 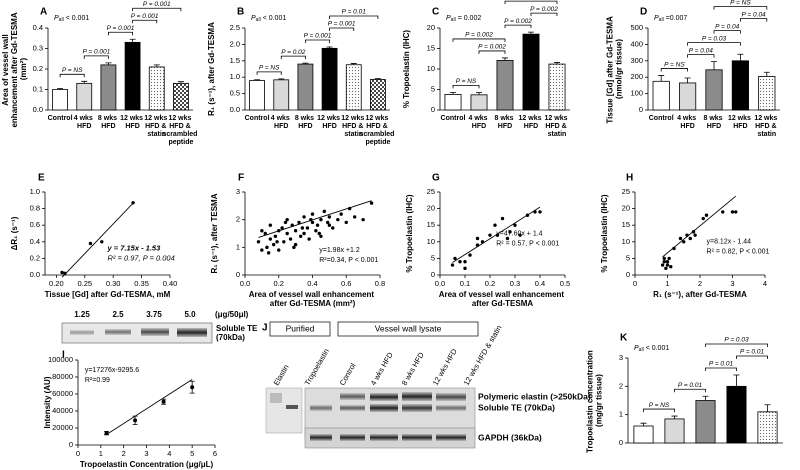 What do you see at coordinates (240, 12) in the screenshot?
I see `panel-letter: B` at bounding box center [240, 12].